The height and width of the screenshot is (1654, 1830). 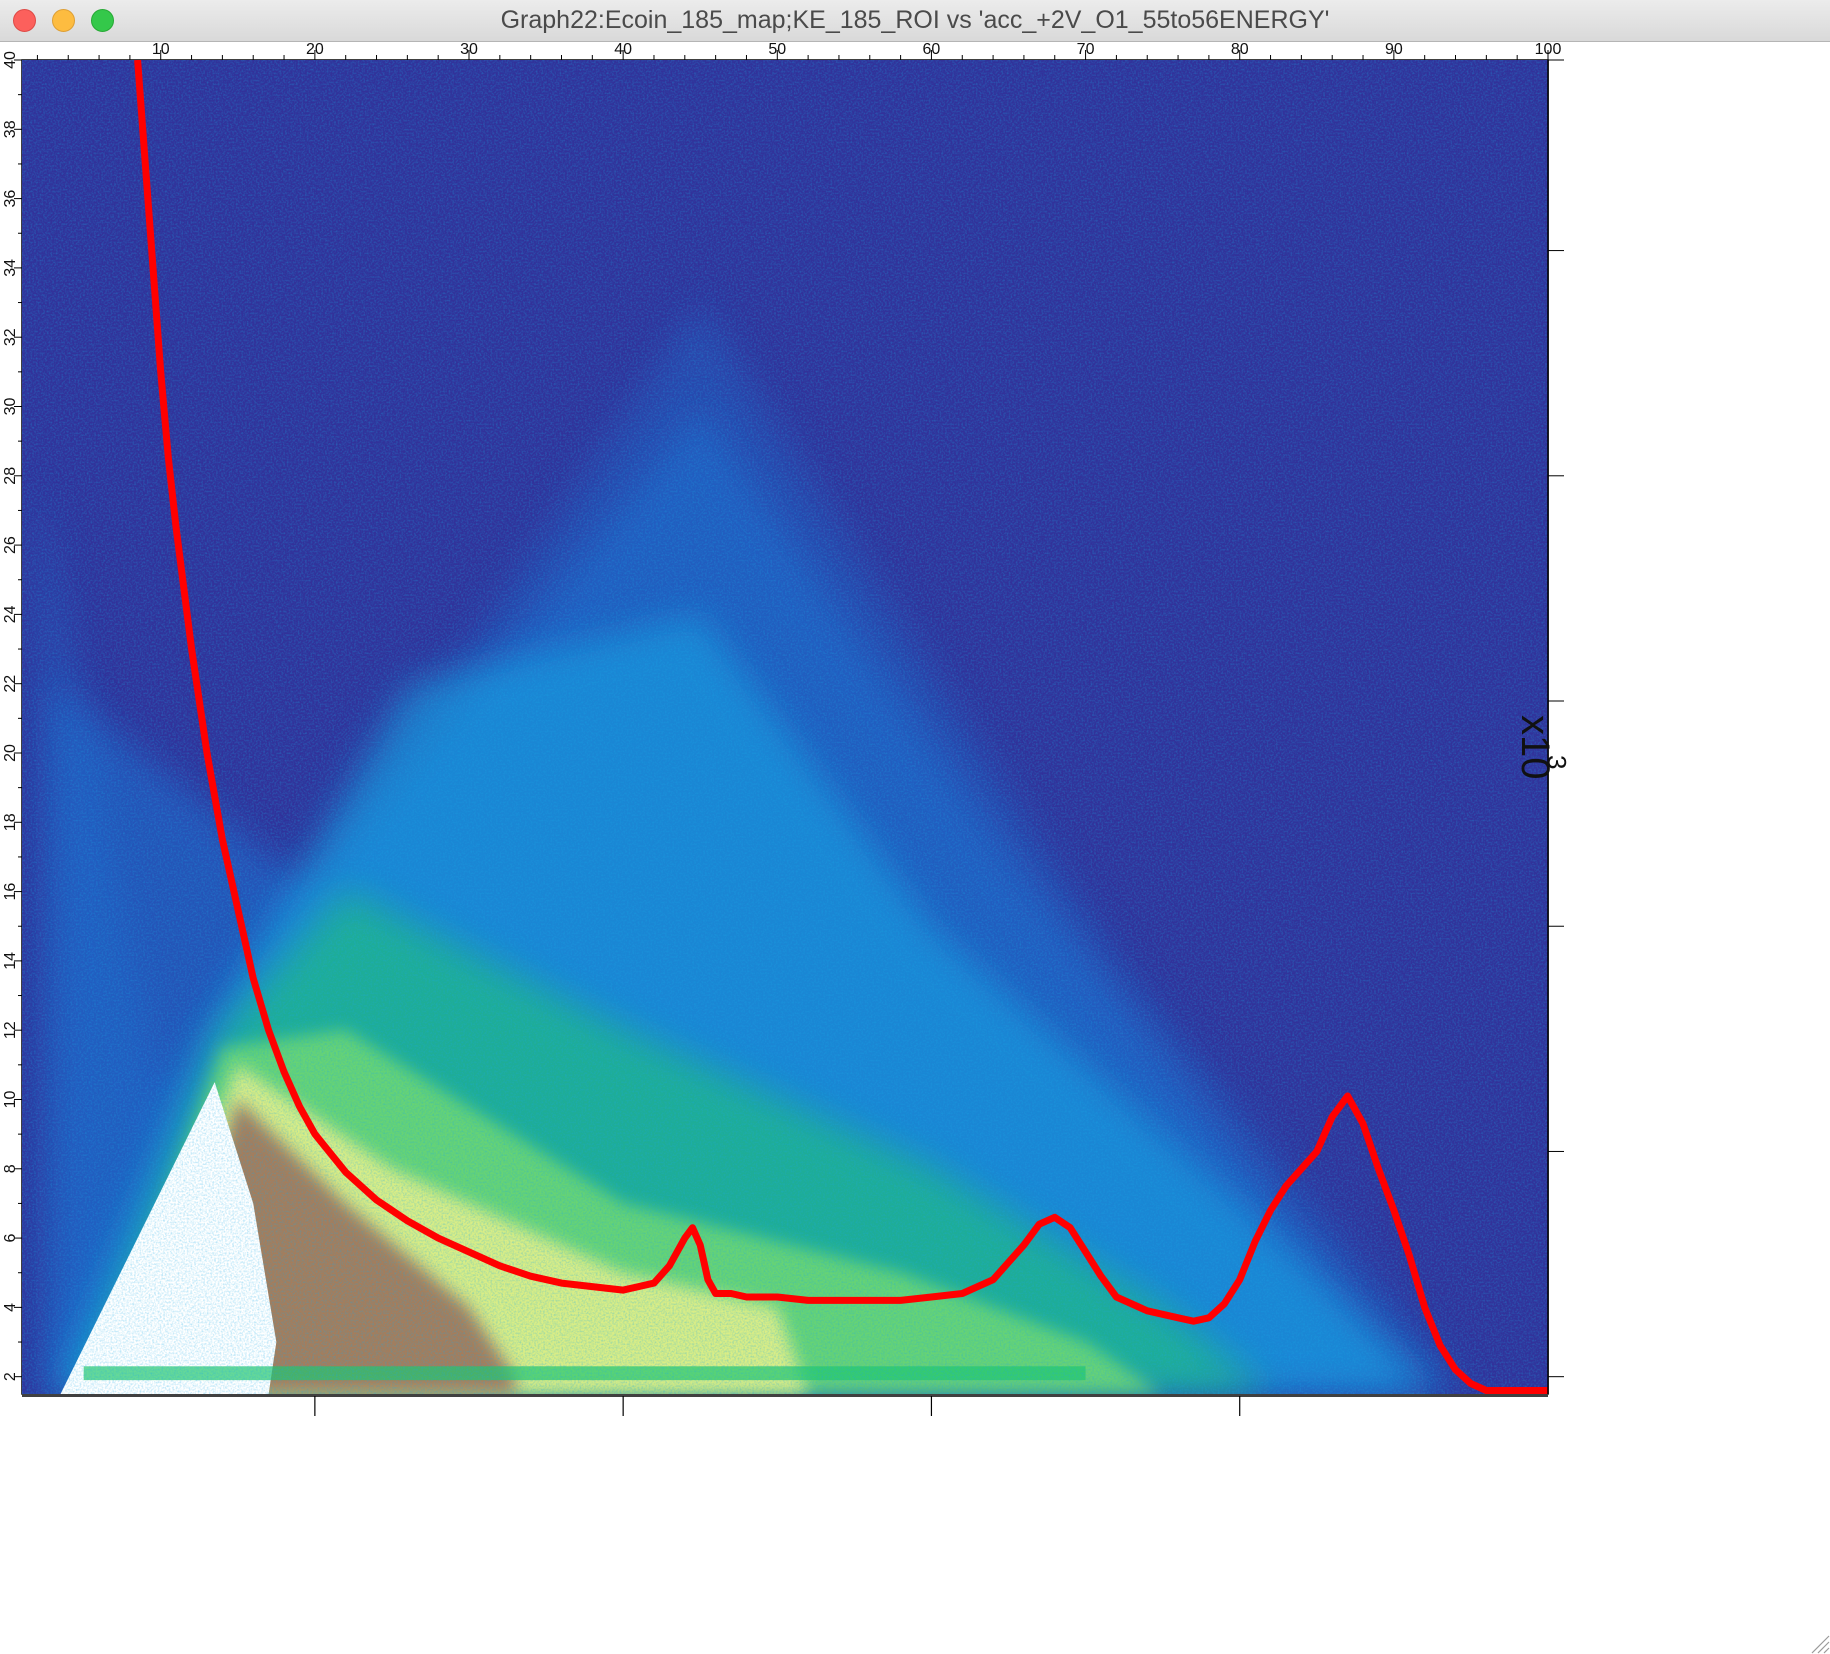 What do you see at coordinates (10, 961) in the screenshot?
I see `left-axis-tick-label: 14` at bounding box center [10, 961].